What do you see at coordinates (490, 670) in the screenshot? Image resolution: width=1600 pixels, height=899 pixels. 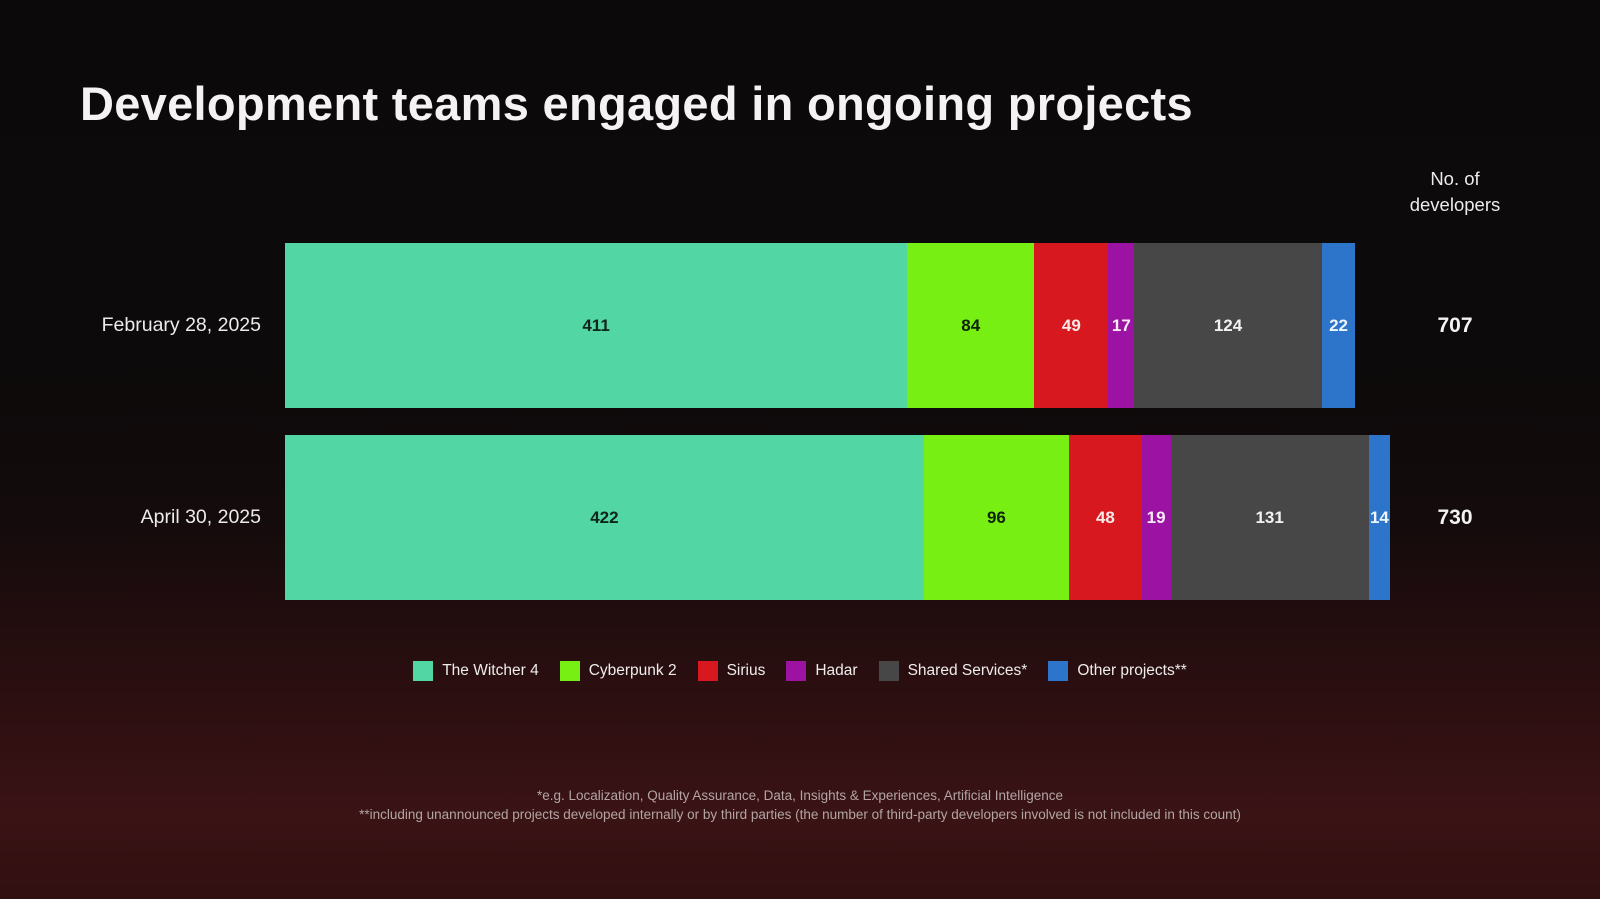 I see `legend-label: The Witcher 4` at bounding box center [490, 670].